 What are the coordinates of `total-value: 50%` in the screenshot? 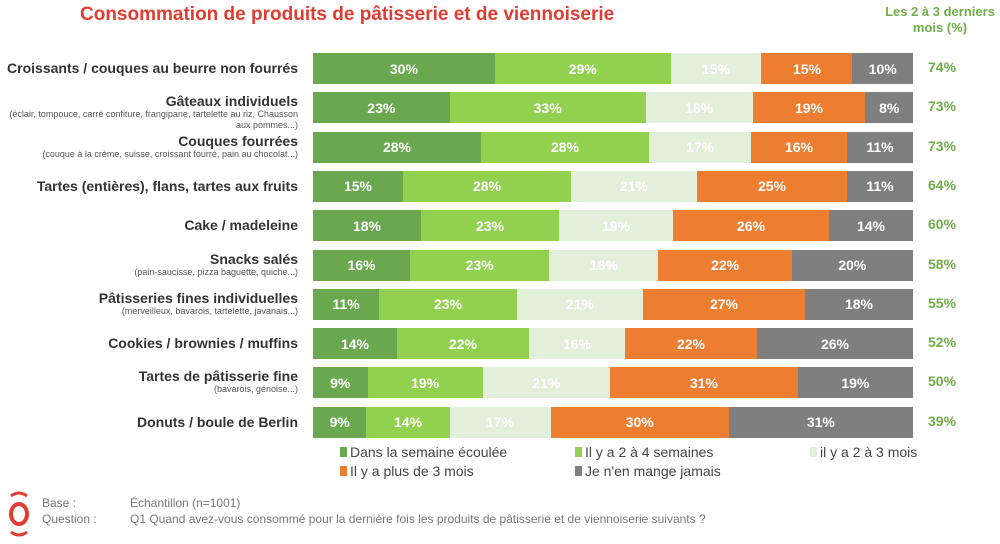 It's located at (942, 381).